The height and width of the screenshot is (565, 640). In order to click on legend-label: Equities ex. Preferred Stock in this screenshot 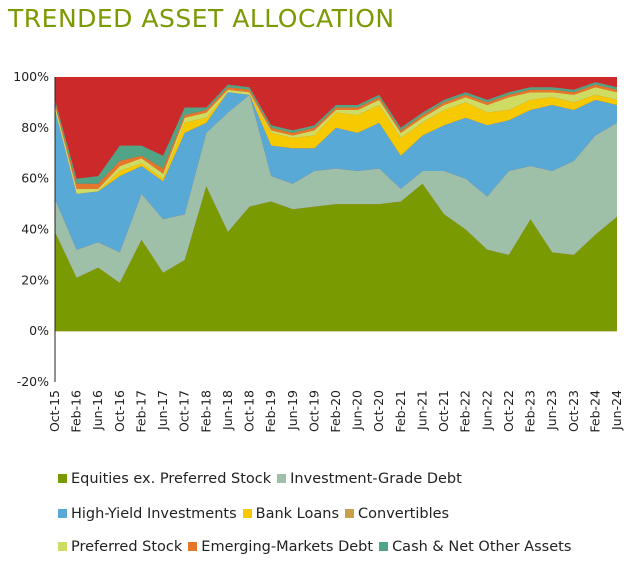, I will do `click(171, 478)`.